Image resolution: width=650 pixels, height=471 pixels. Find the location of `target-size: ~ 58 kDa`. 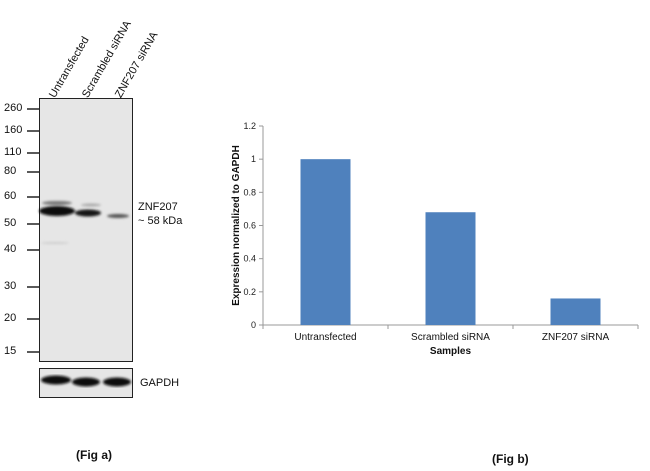

target-size: ~ 58 kDa is located at coordinates (160, 221).